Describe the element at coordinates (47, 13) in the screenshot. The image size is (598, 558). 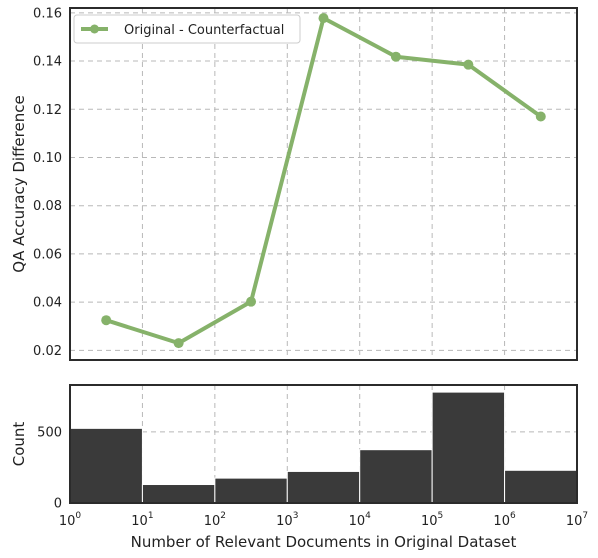
I see `top-y-tick-label: 0.16` at that location.